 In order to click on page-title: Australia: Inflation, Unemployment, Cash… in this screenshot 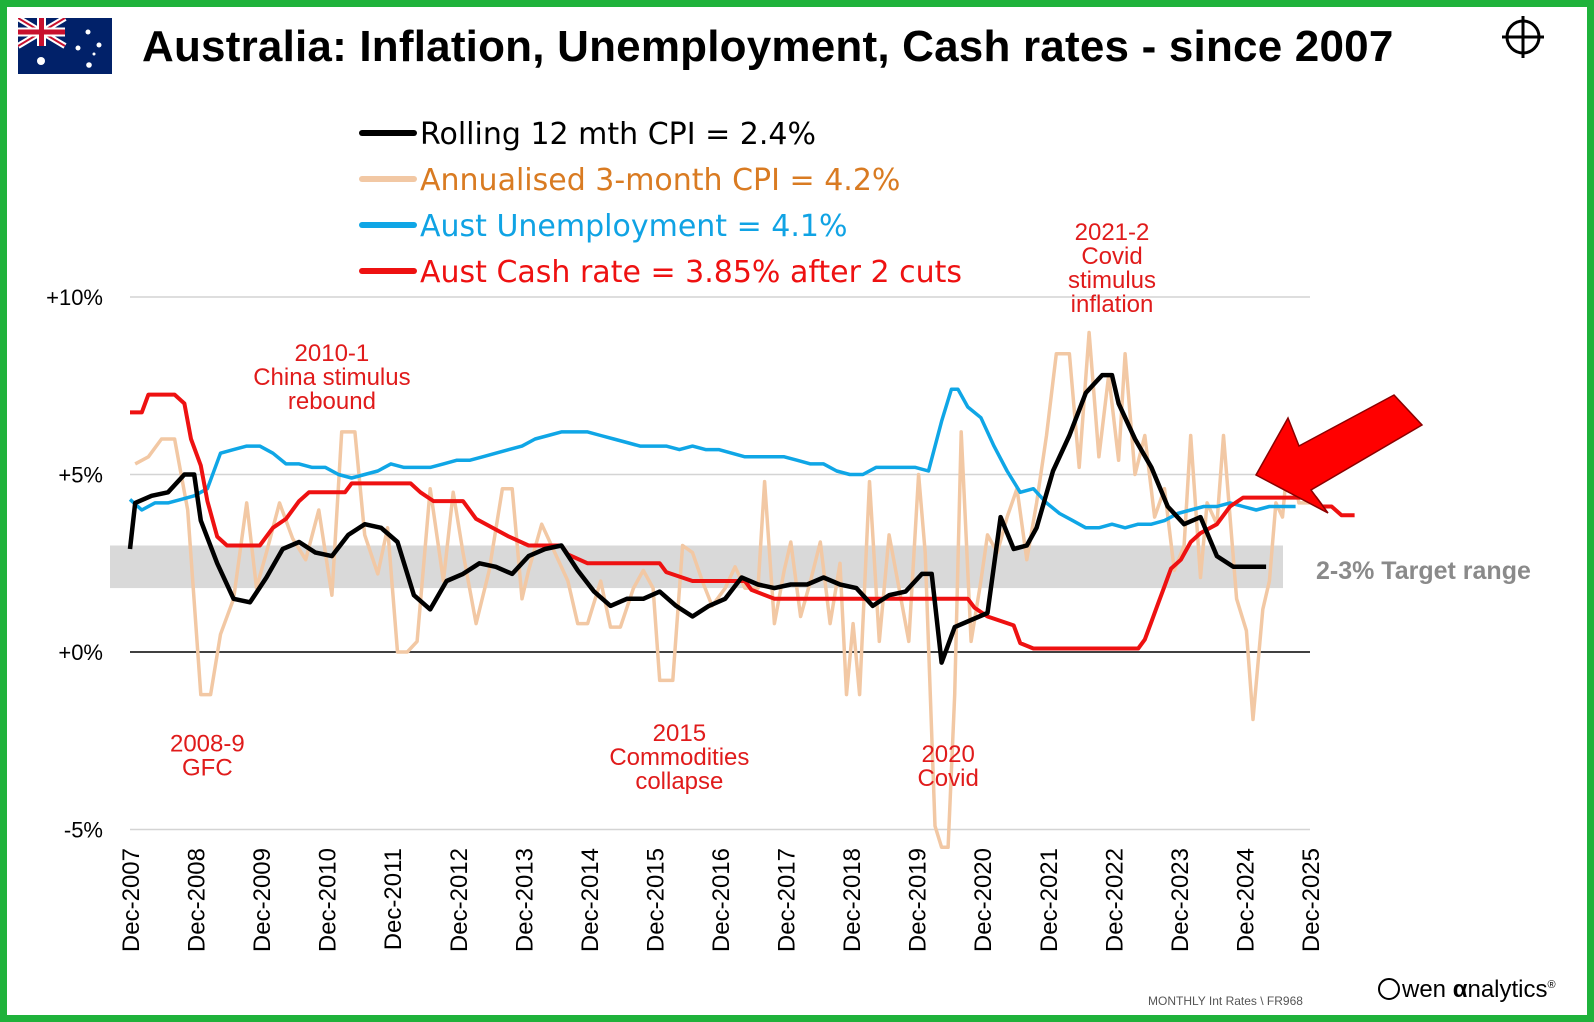, I will do `click(768, 46)`.